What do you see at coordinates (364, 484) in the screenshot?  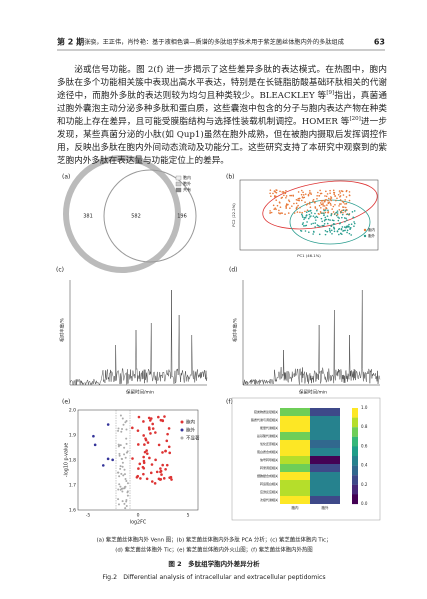 I see `label: 0.2` at bounding box center [364, 484].